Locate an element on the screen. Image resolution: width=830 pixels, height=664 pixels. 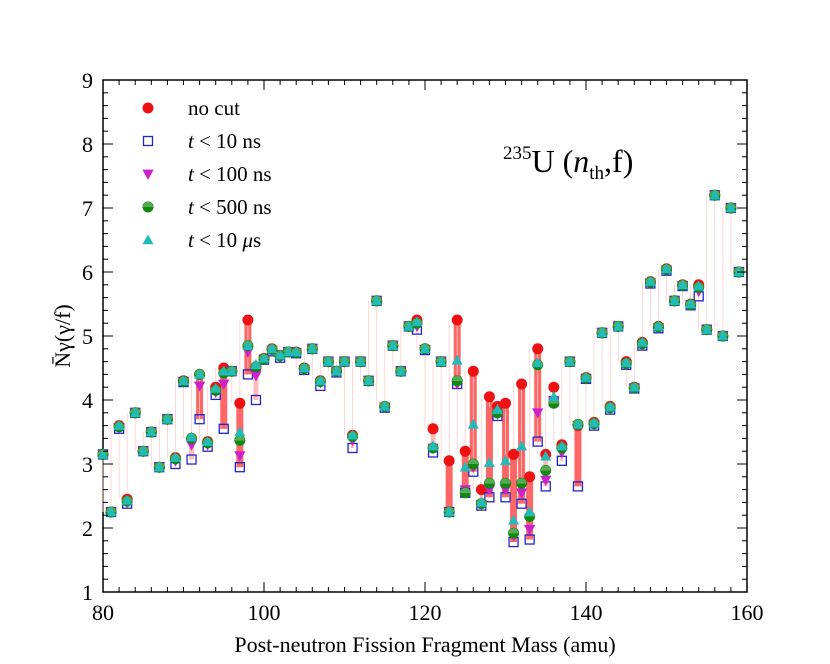
y-tick-label: 6 is located at coordinates (87, 272).